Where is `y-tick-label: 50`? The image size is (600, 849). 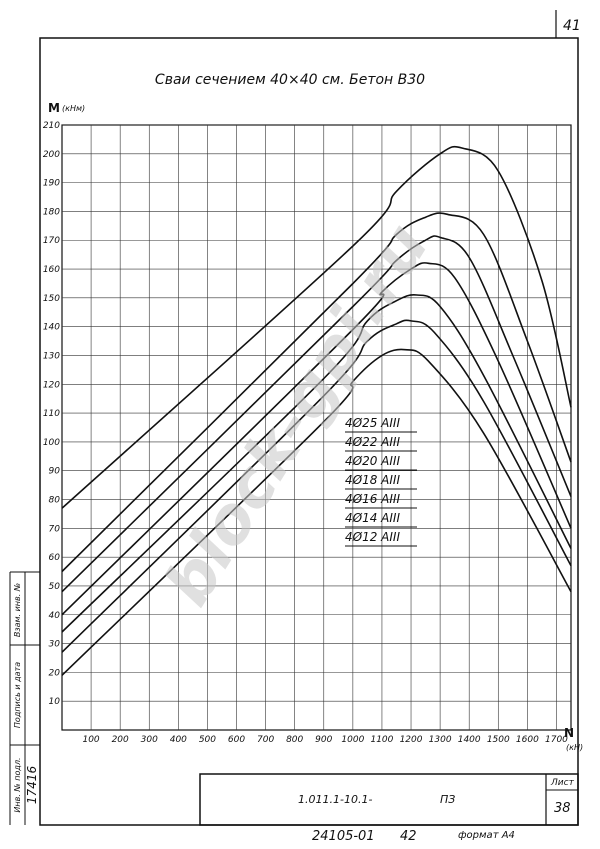
y-tick-label: 50 is located at coordinates (55, 587).